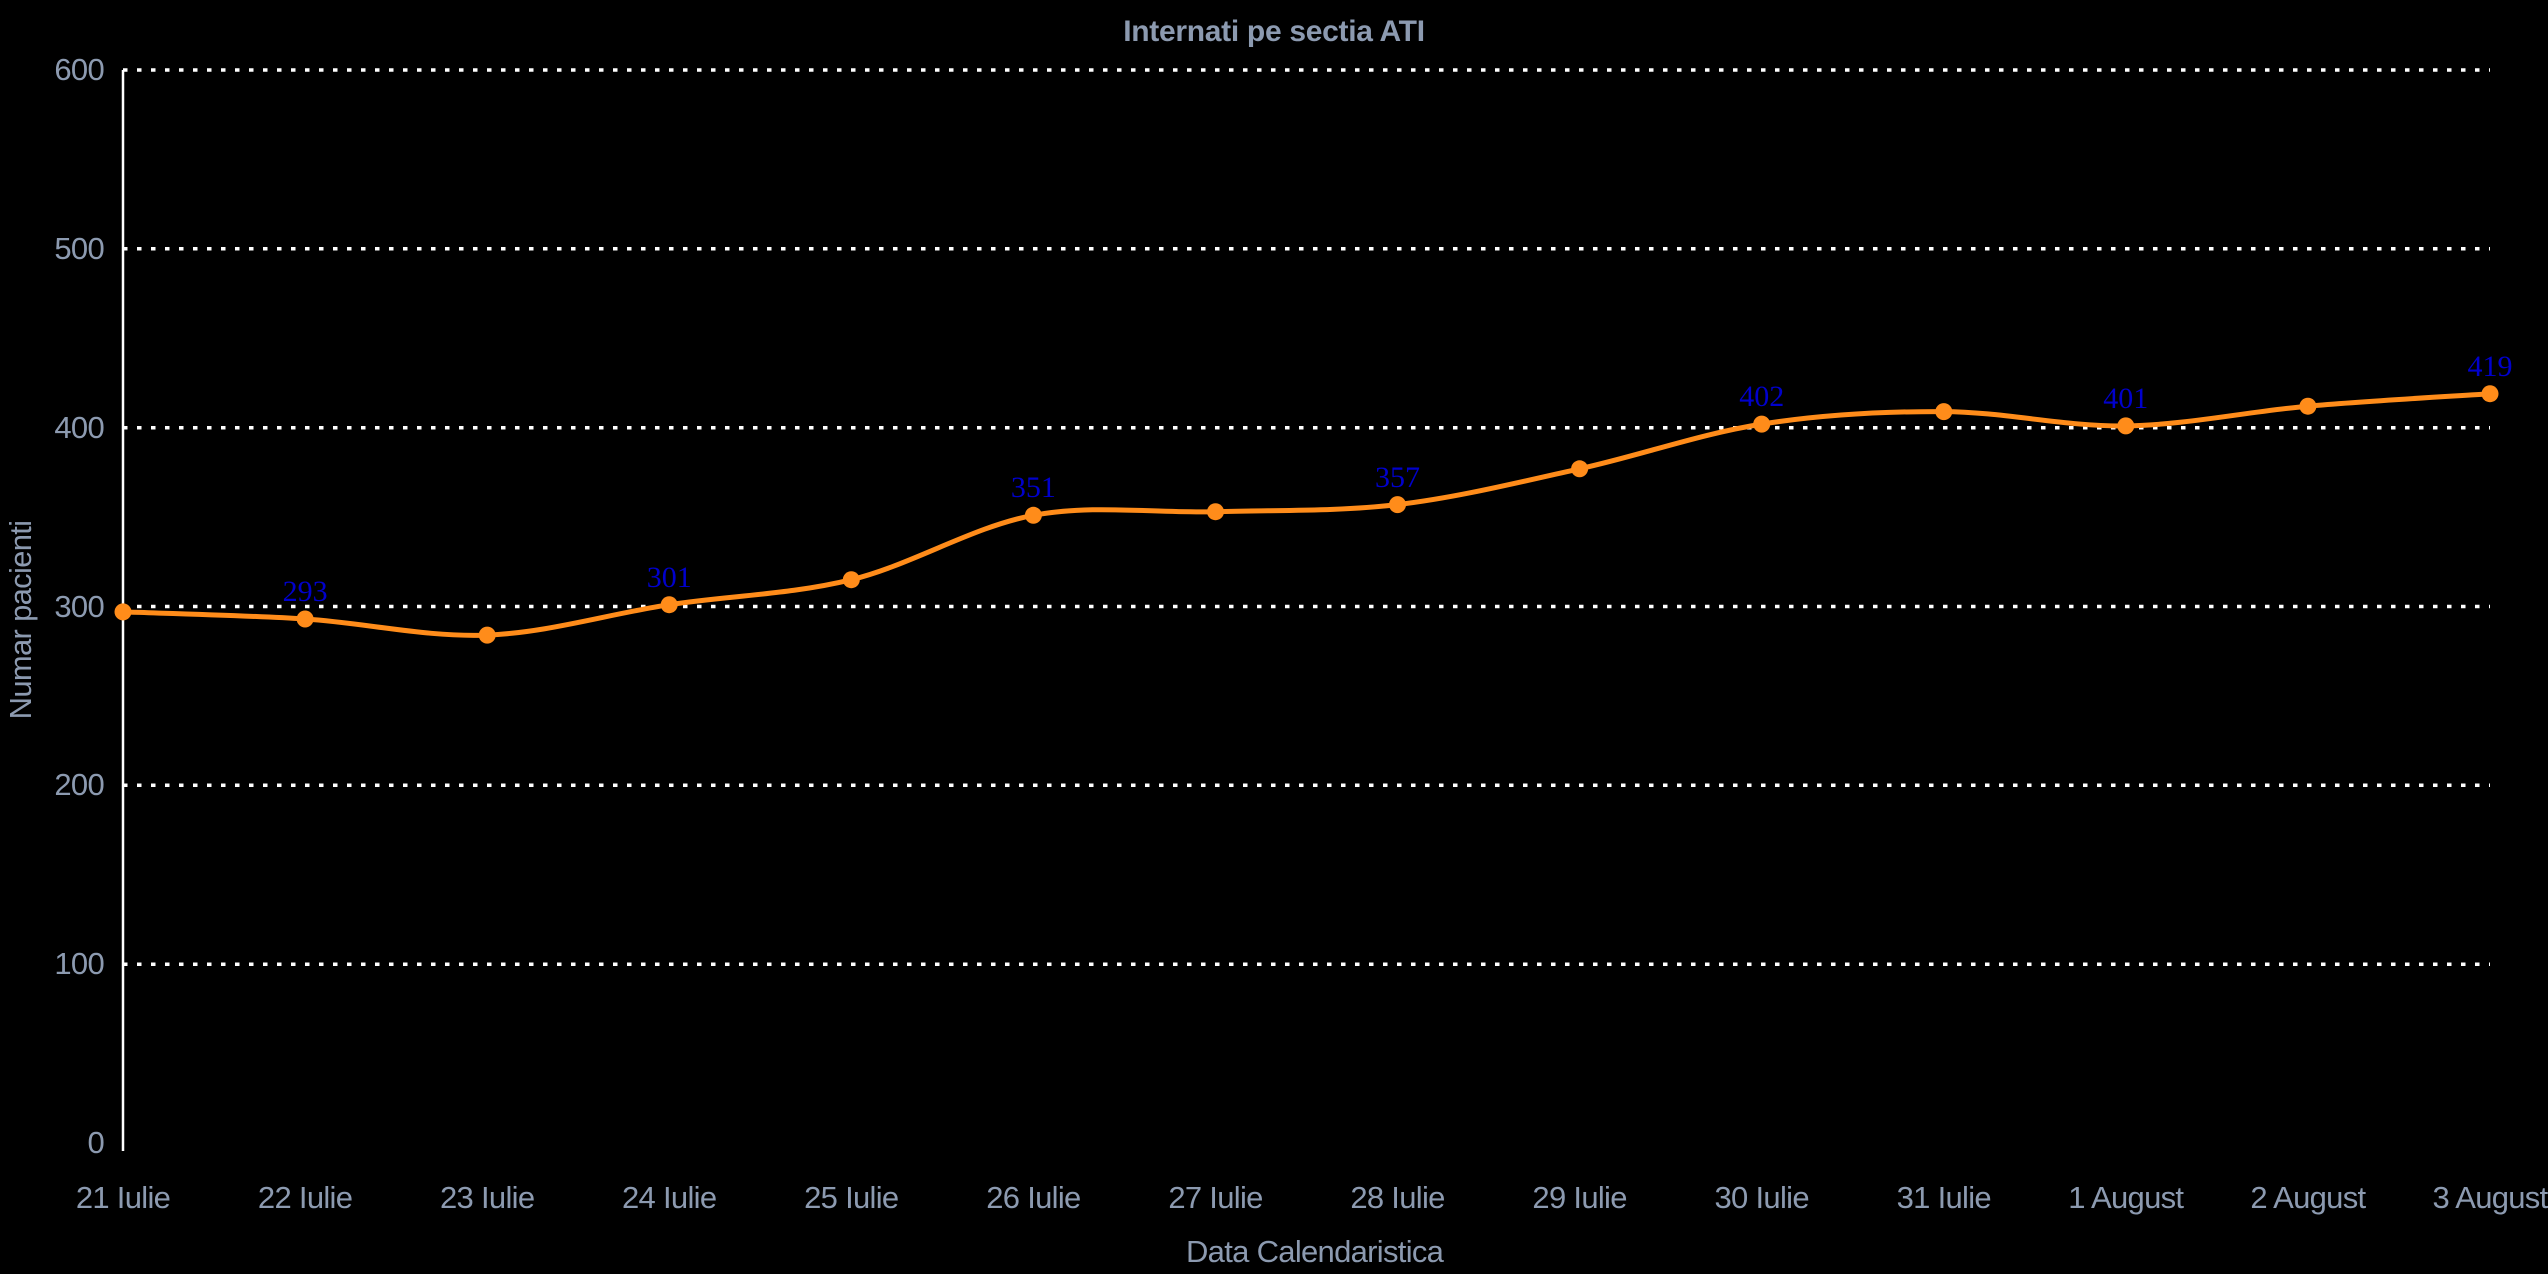 The height and width of the screenshot is (1274, 2548). I want to click on data-point-3 August, so click(2490, 394).